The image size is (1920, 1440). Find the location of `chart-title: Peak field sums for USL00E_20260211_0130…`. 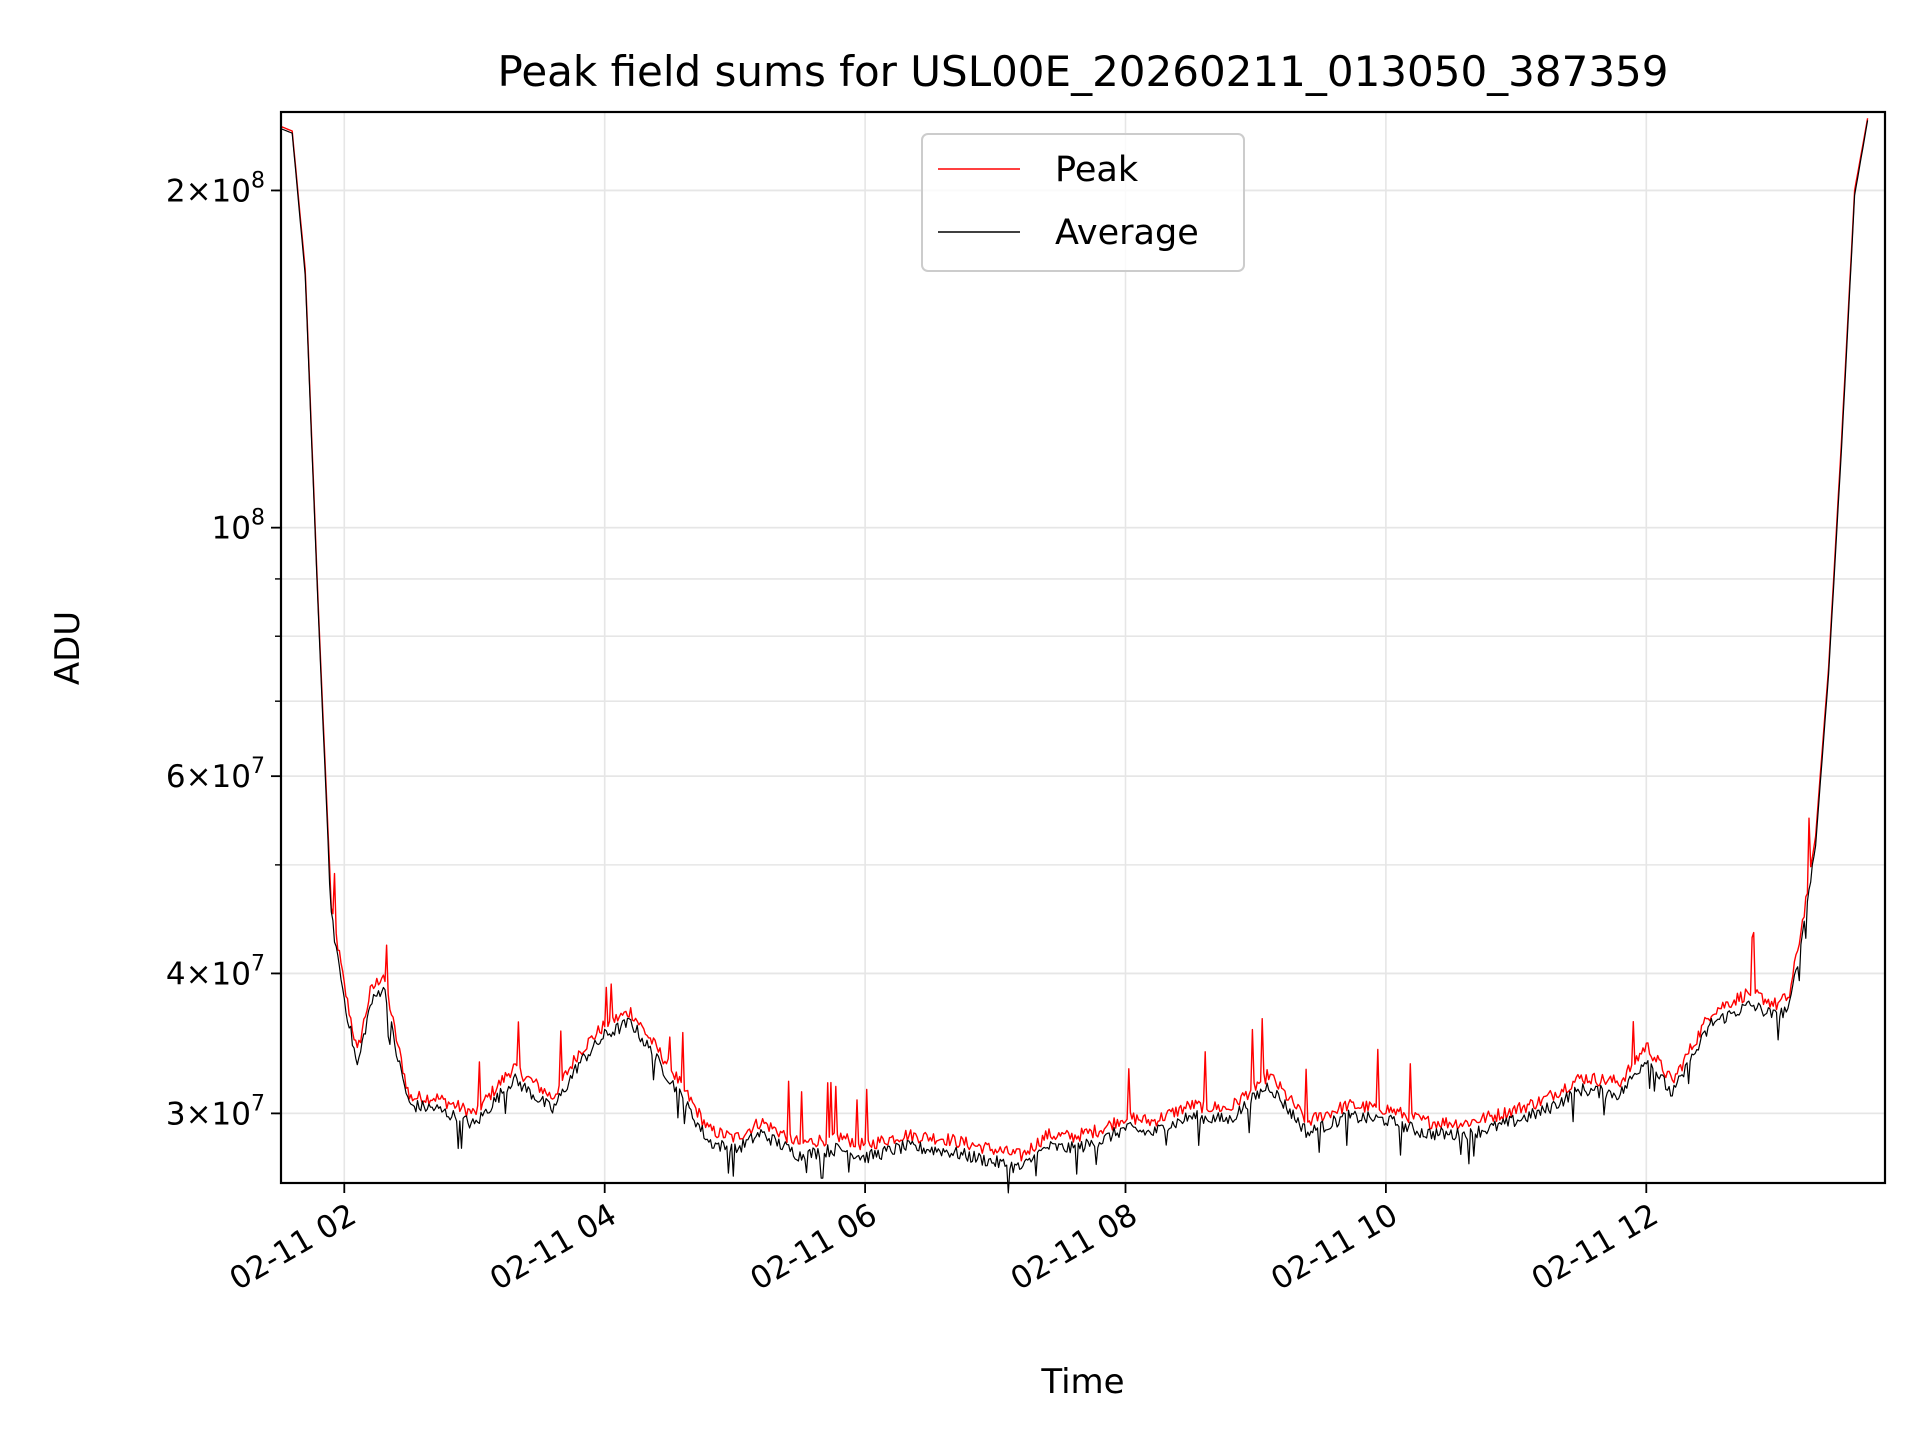

chart-title: Peak field sums for USL00E_20260211_0130… is located at coordinates (1082, 71).